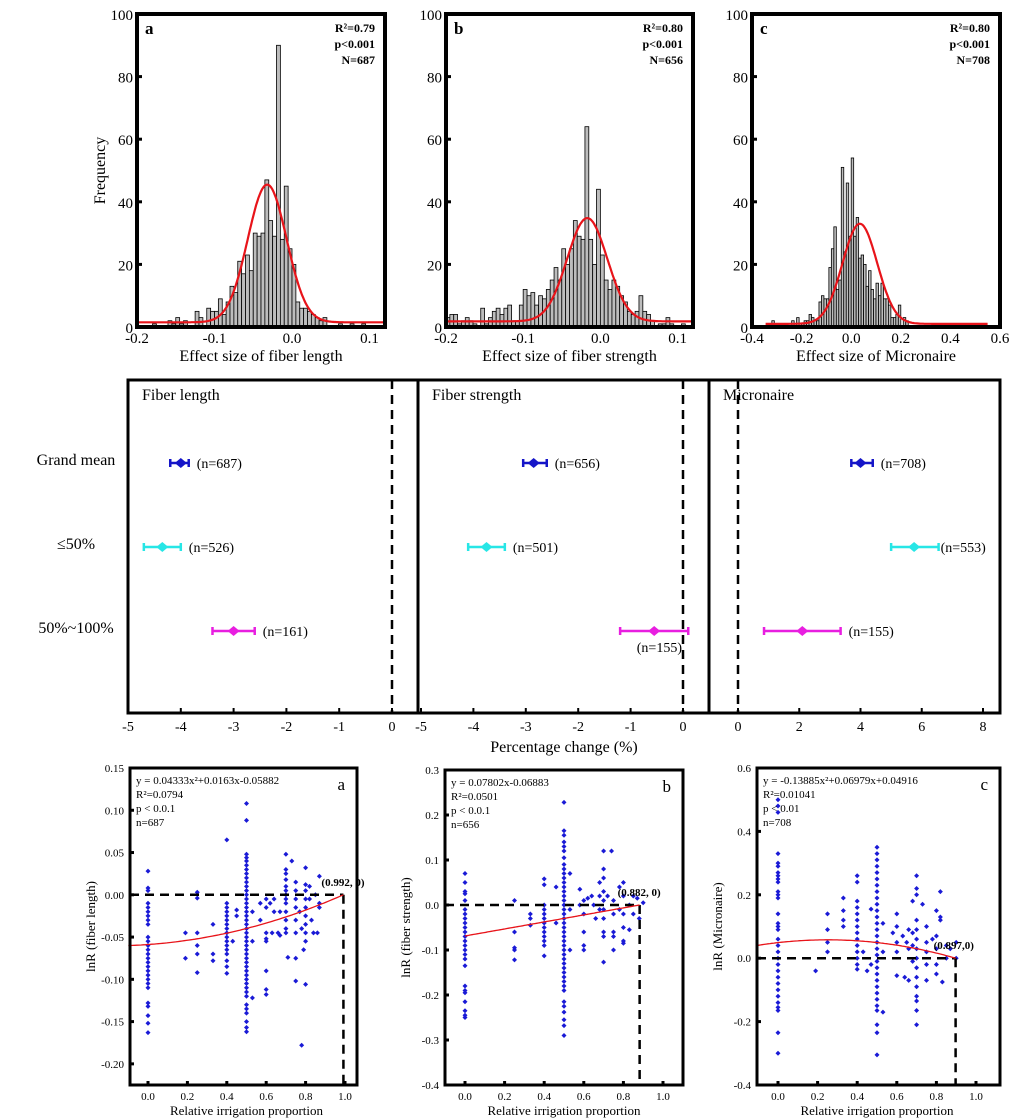 The image size is (1029, 1120). What do you see at coordinates (976, 1097) in the screenshot?
I see `x-tick-label: 1.0` at bounding box center [976, 1097].